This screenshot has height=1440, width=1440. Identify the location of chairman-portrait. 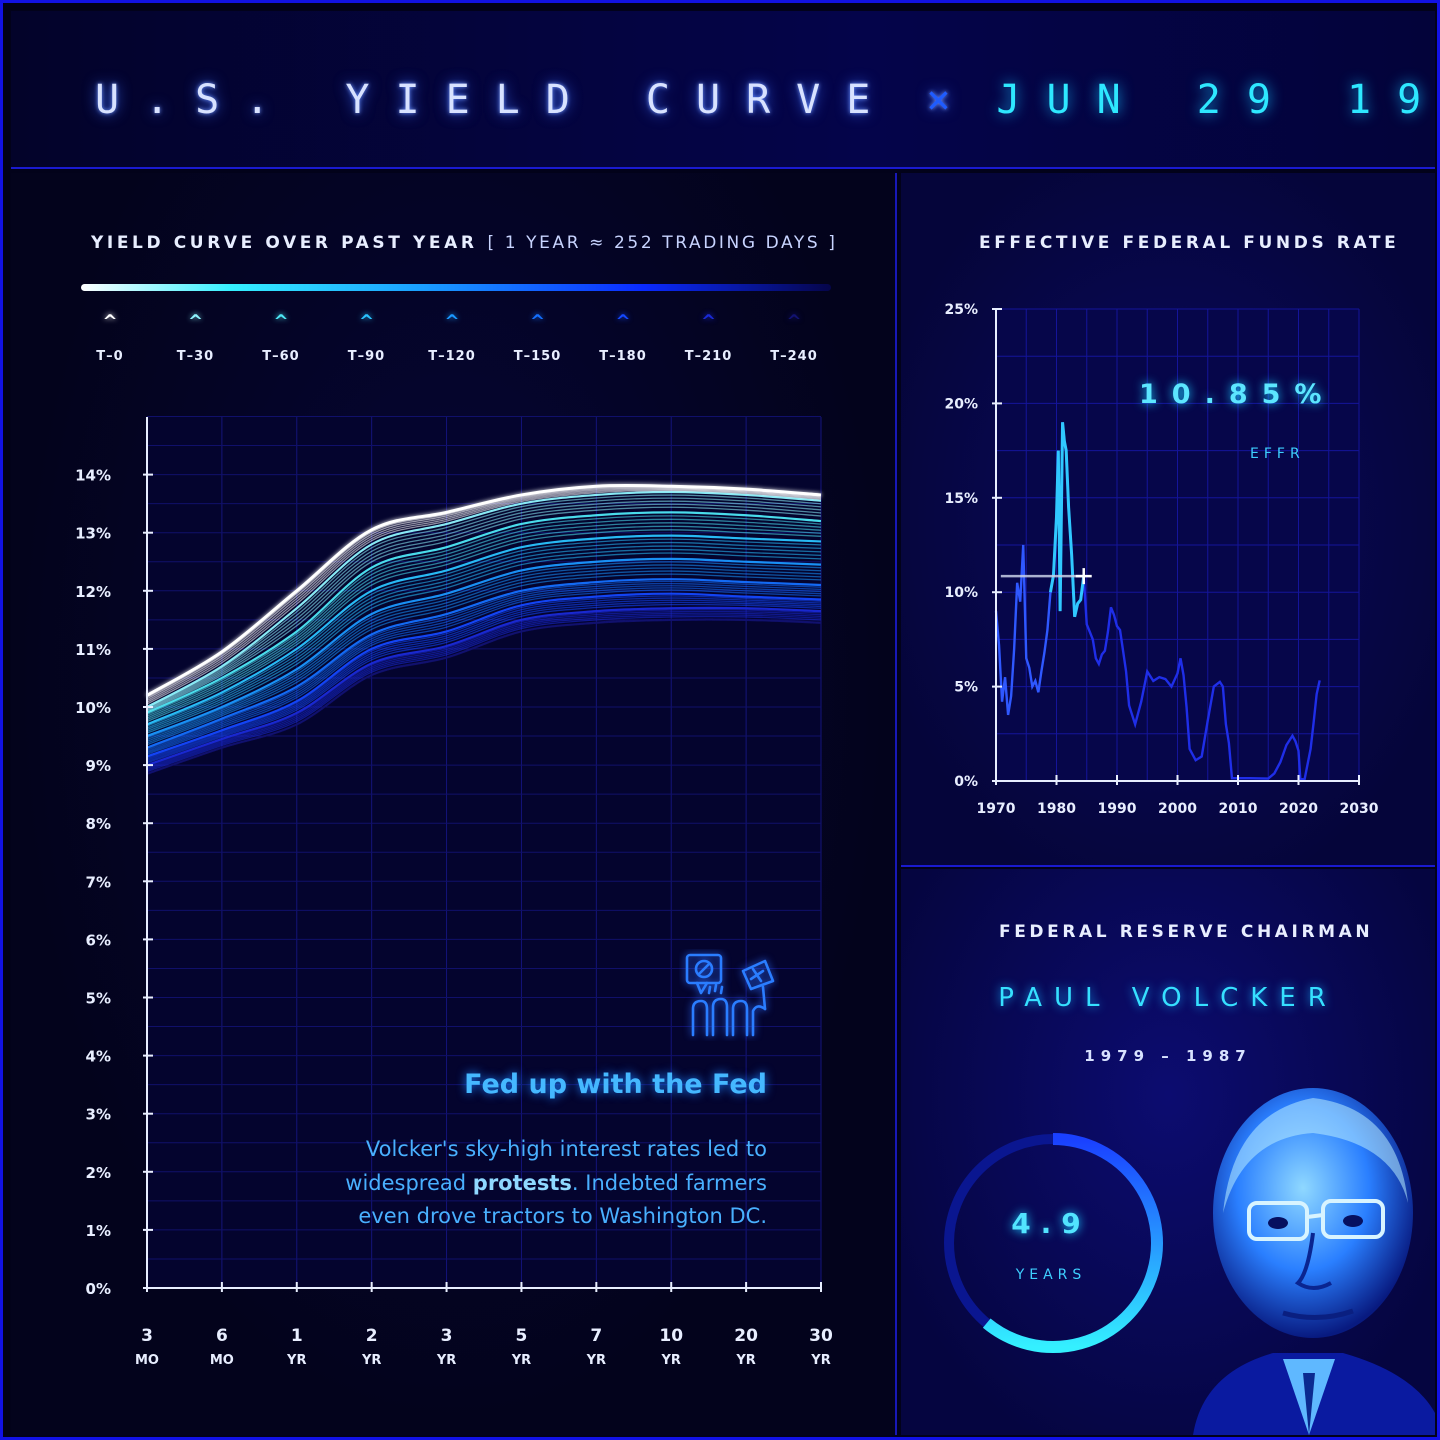
(1314, 1261).